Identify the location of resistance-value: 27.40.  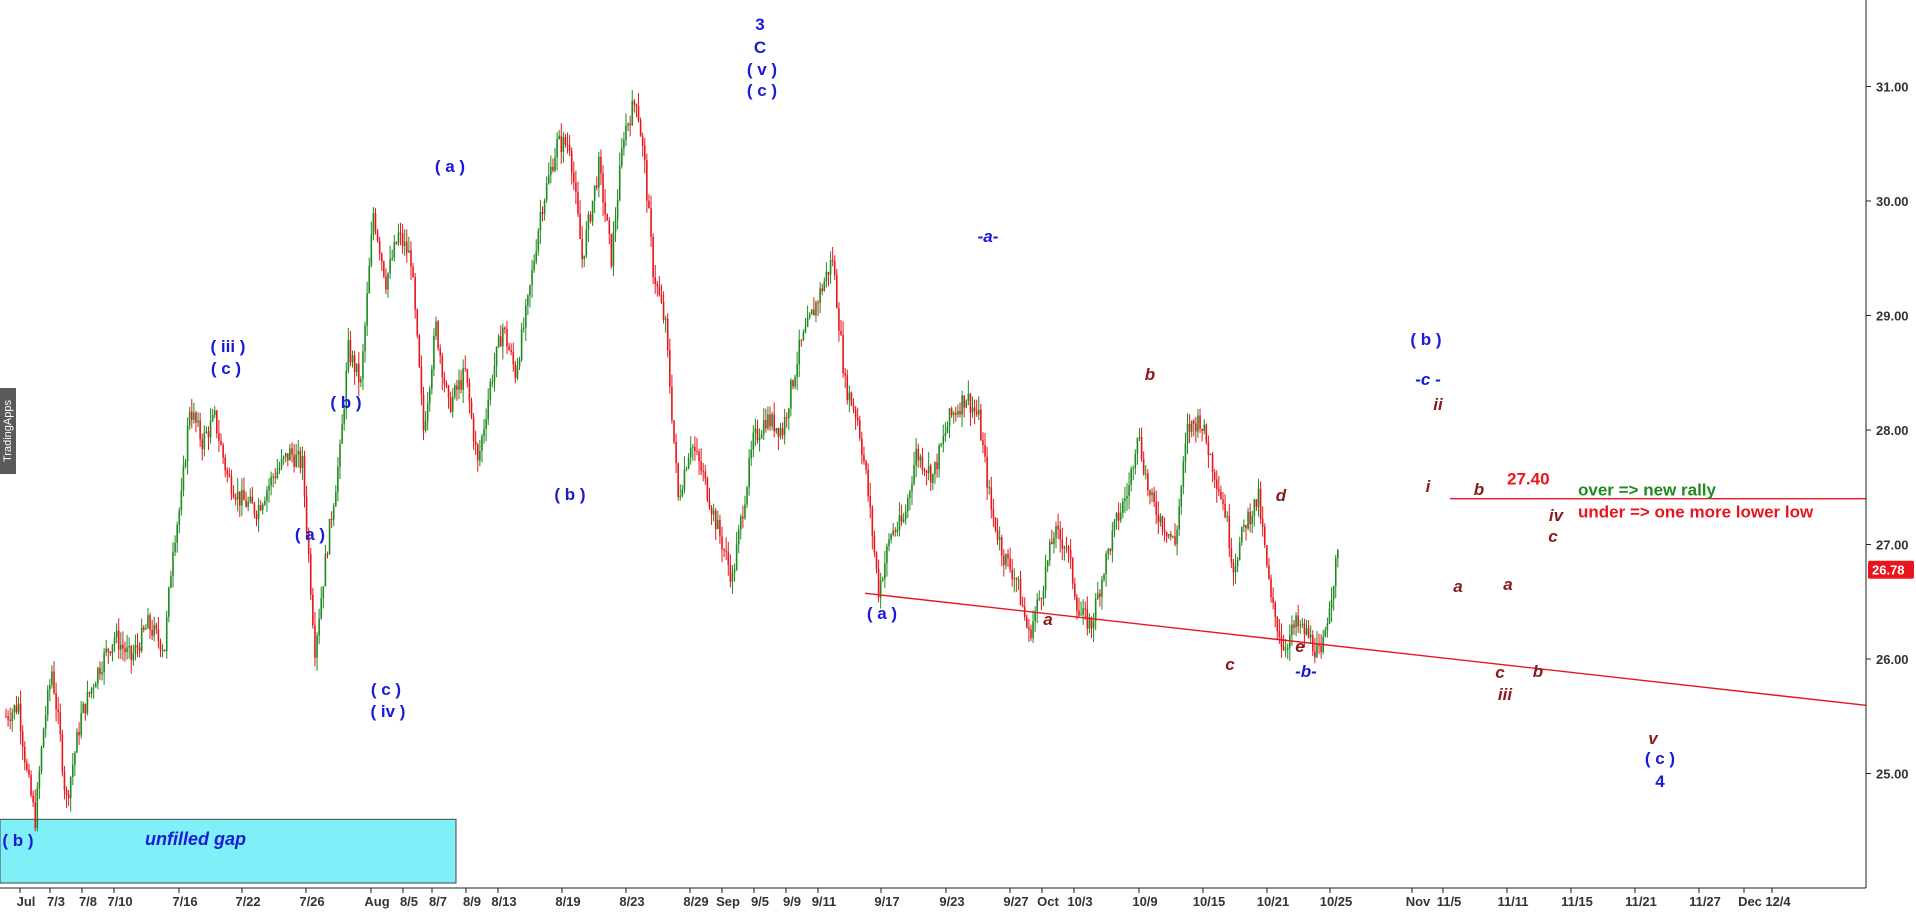
(1528, 479).